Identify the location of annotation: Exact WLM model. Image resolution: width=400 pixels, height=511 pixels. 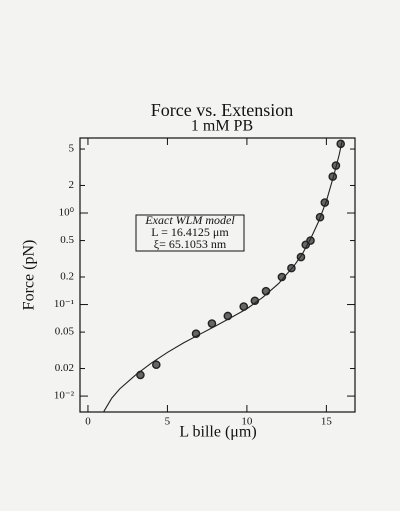
(189, 220).